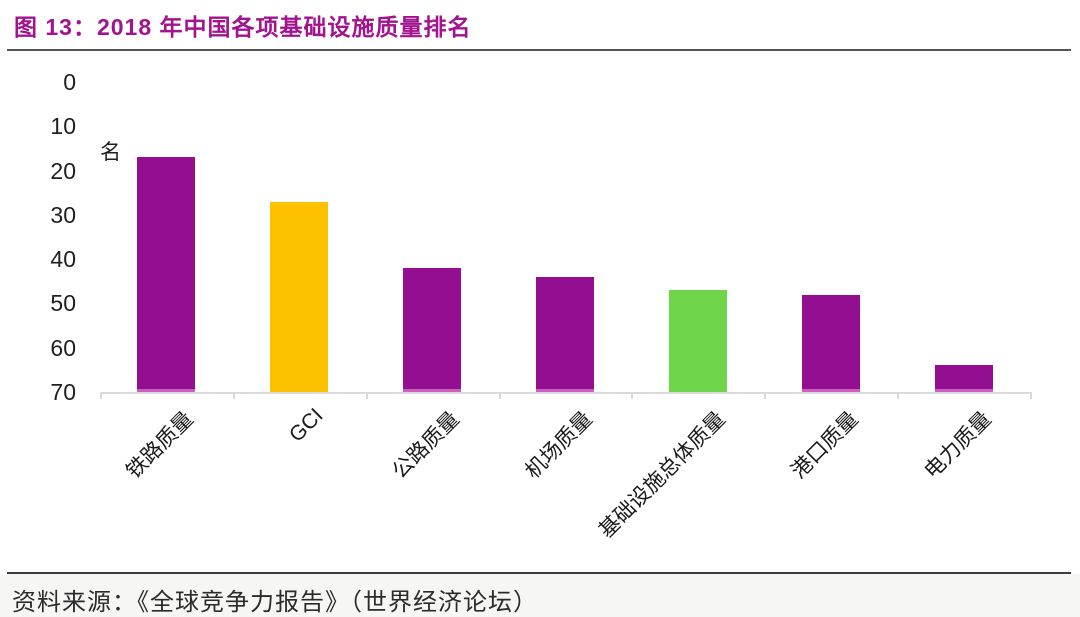 The image size is (1080, 617). Describe the element at coordinates (539, 573) in the screenshot. I see `footer-divider-line` at that location.